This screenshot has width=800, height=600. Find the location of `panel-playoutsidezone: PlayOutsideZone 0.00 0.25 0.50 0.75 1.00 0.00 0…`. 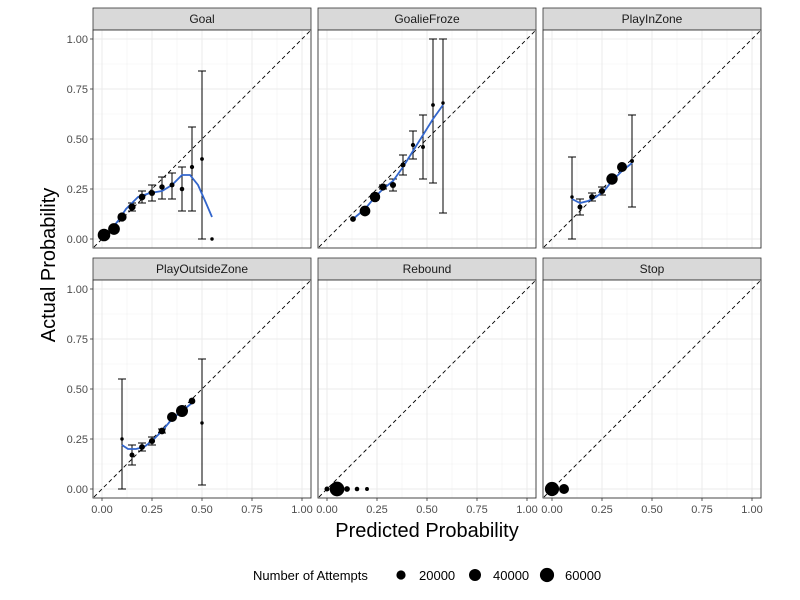

panel-playoutsidezone: PlayOutsideZone 0.00 0.25 0.50 0.75 1.00 0.00 0… is located at coordinates (190, 386).